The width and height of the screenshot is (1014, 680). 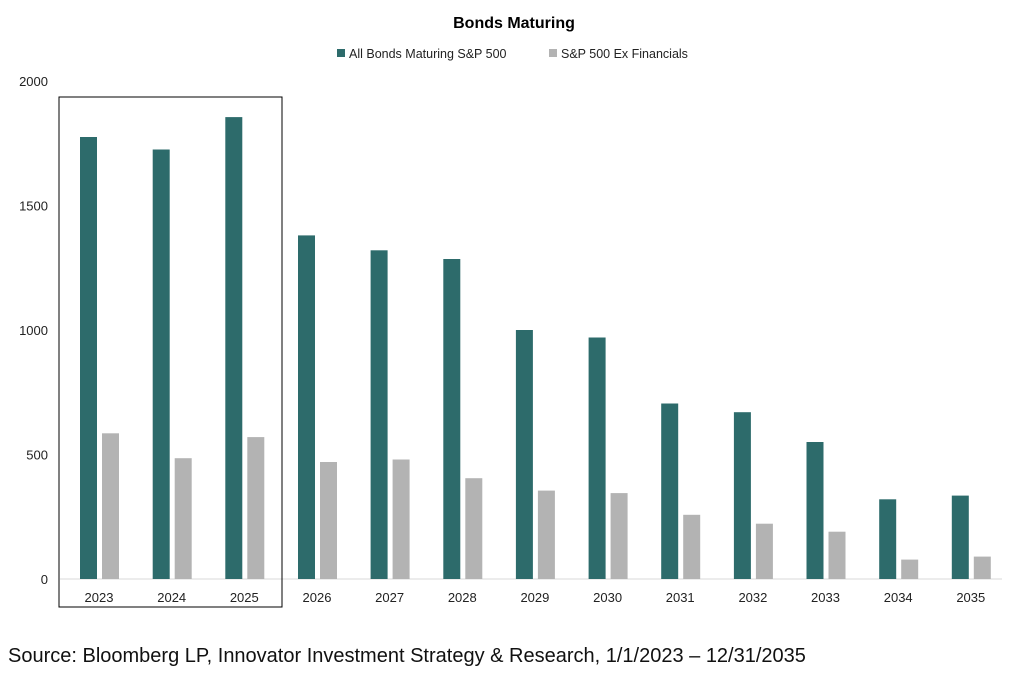 What do you see at coordinates (99, 597) in the screenshot?
I see `x-tick-label-2023: 2023` at bounding box center [99, 597].